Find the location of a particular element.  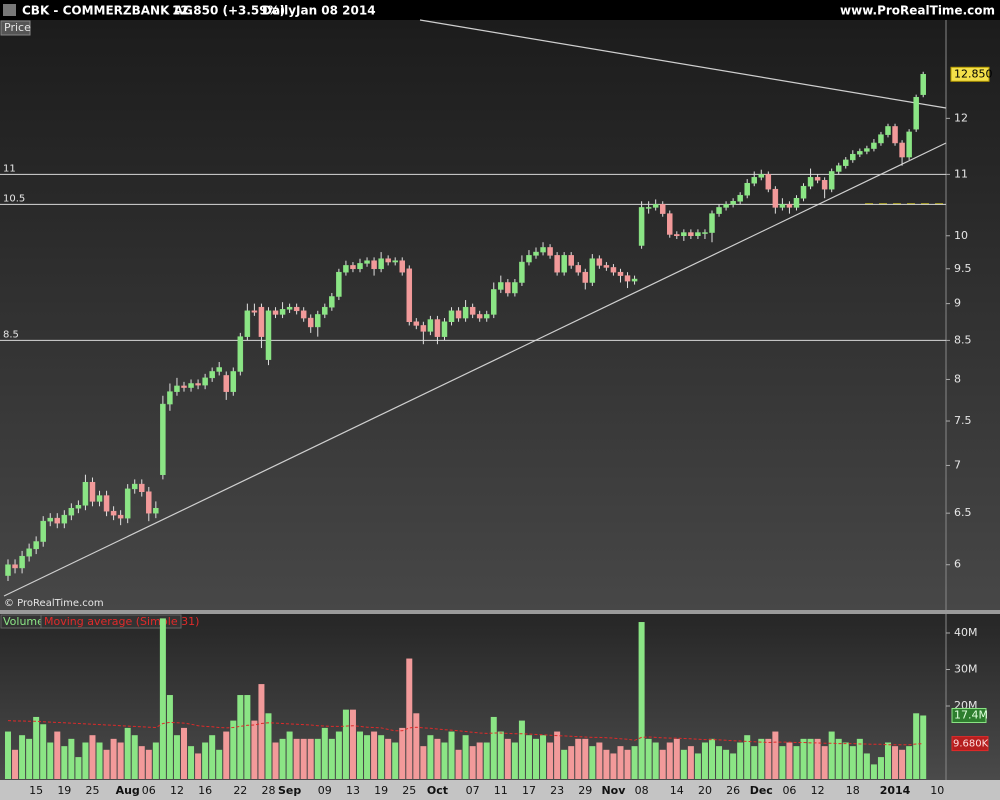

x-tick-label: 11 is located at coordinates (501, 790).